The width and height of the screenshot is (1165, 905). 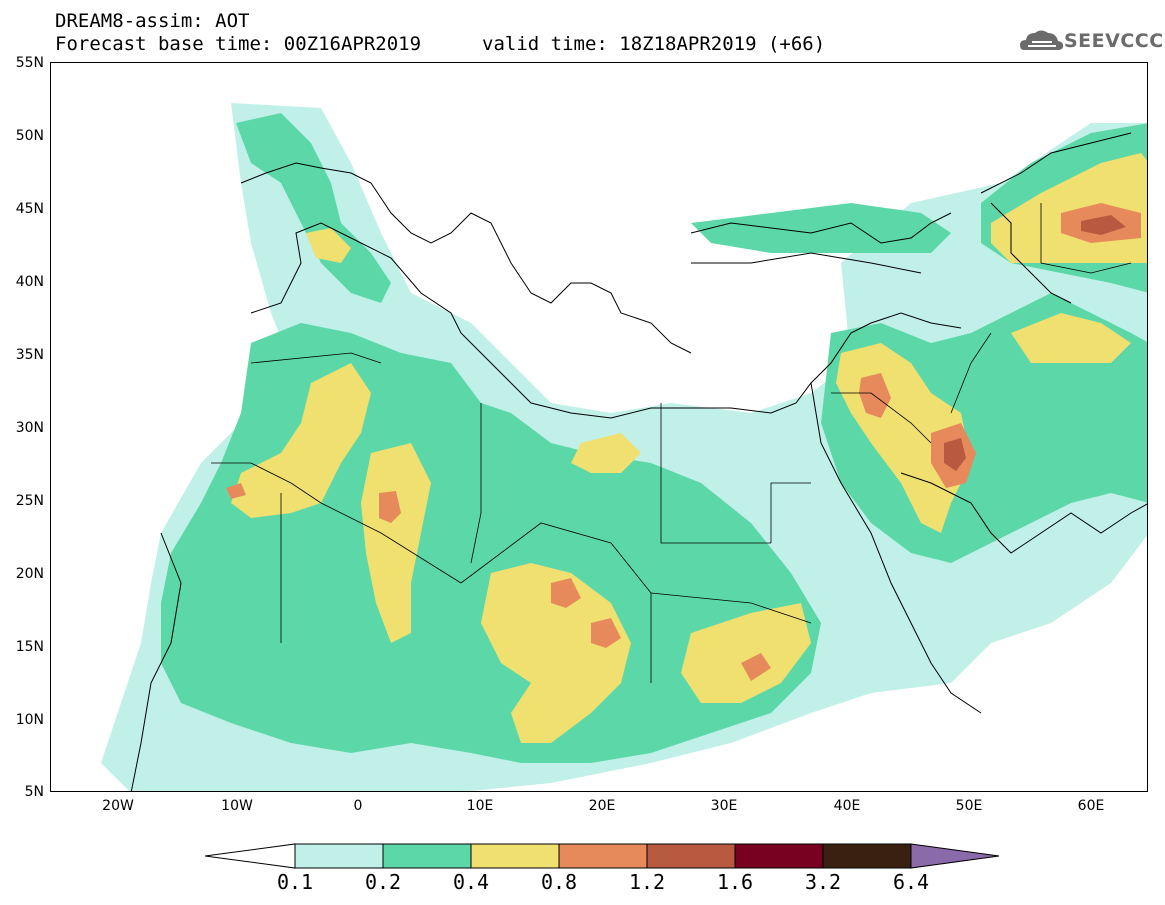 I want to click on colorbar-arrow-right, so click(x=955, y=856).